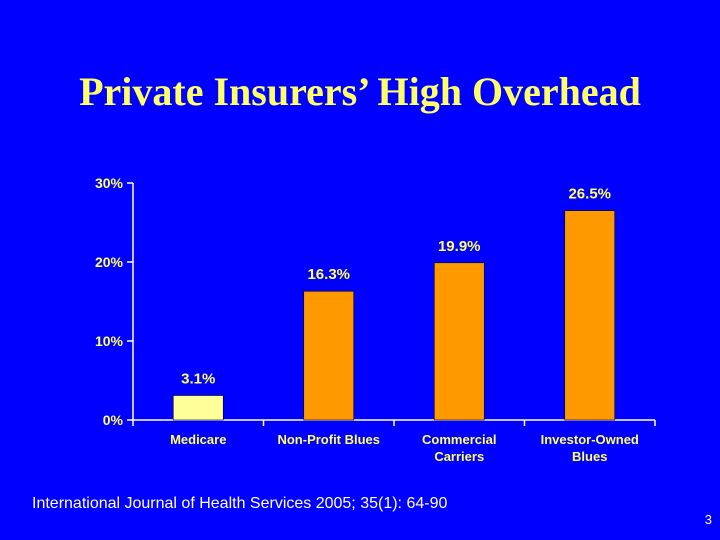 This screenshot has width=720, height=540. What do you see at coordinates (590, 439) in the screenshot?
I see `x-tick-label: Investor-Owned` at bounding box center [590, 439].